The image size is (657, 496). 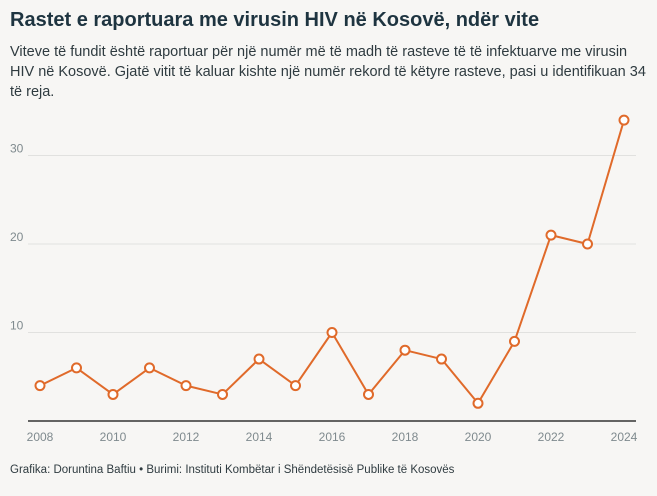 What do you see at coordinates (17, 149) in the screenshot?
I see `y-tick-label: 30` at bounding box center [17, 149].